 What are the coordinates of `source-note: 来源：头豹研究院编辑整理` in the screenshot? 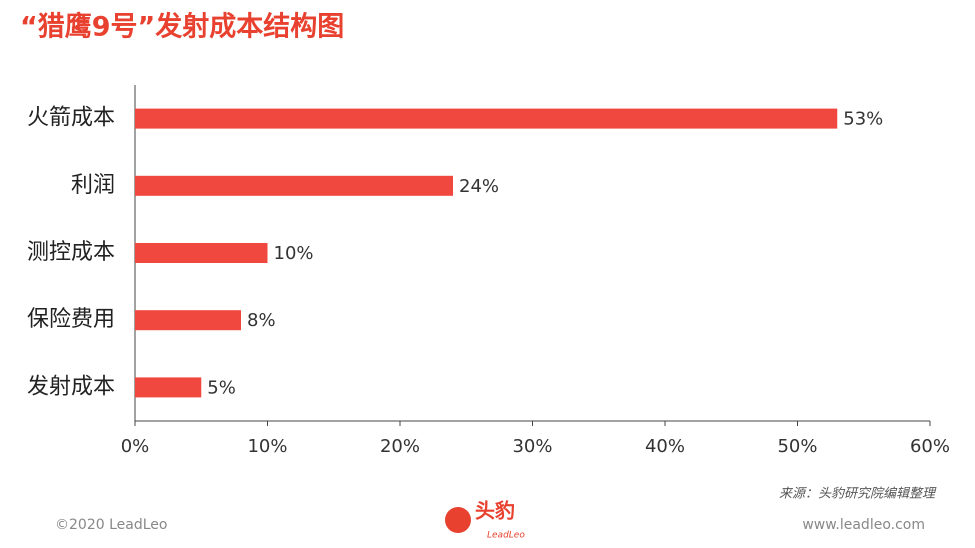 It's located at (858, 494).